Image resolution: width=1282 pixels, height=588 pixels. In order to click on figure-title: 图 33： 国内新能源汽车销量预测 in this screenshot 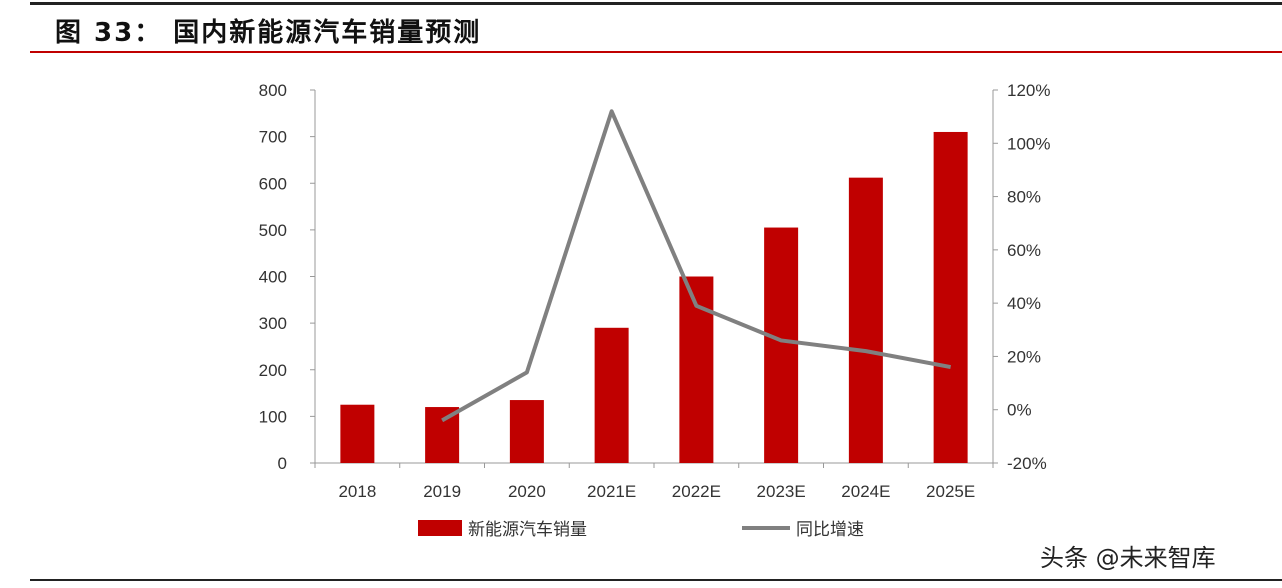, I will do `click(268, 33)`.